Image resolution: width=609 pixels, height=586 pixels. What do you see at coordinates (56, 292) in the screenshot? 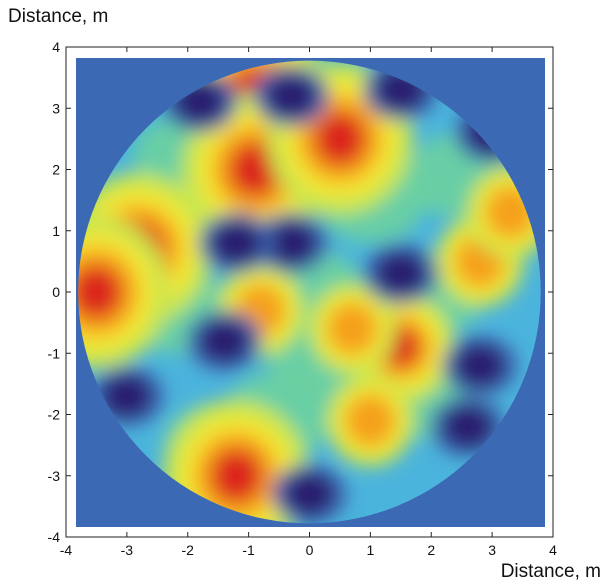
I see `y-tick-label: 0` at bounding box center [56, 292].